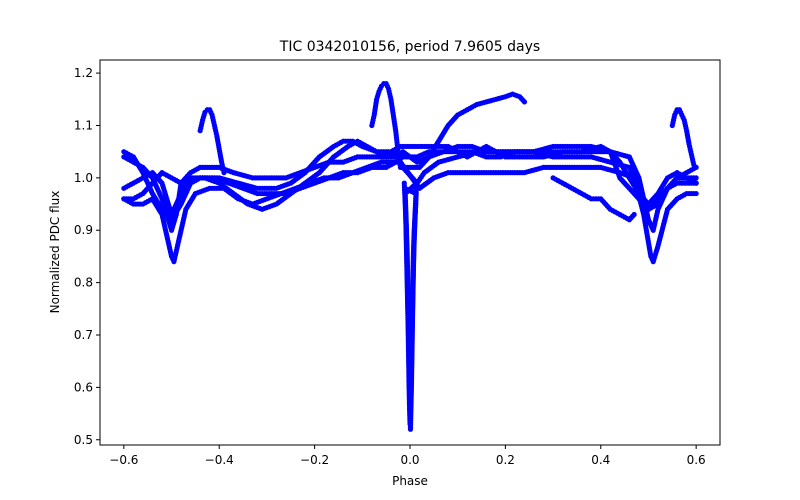 Image resolution: width=800 pixels, height=500 pixels. I want to click on x-tick-label: 0.4, so click(600, 460).